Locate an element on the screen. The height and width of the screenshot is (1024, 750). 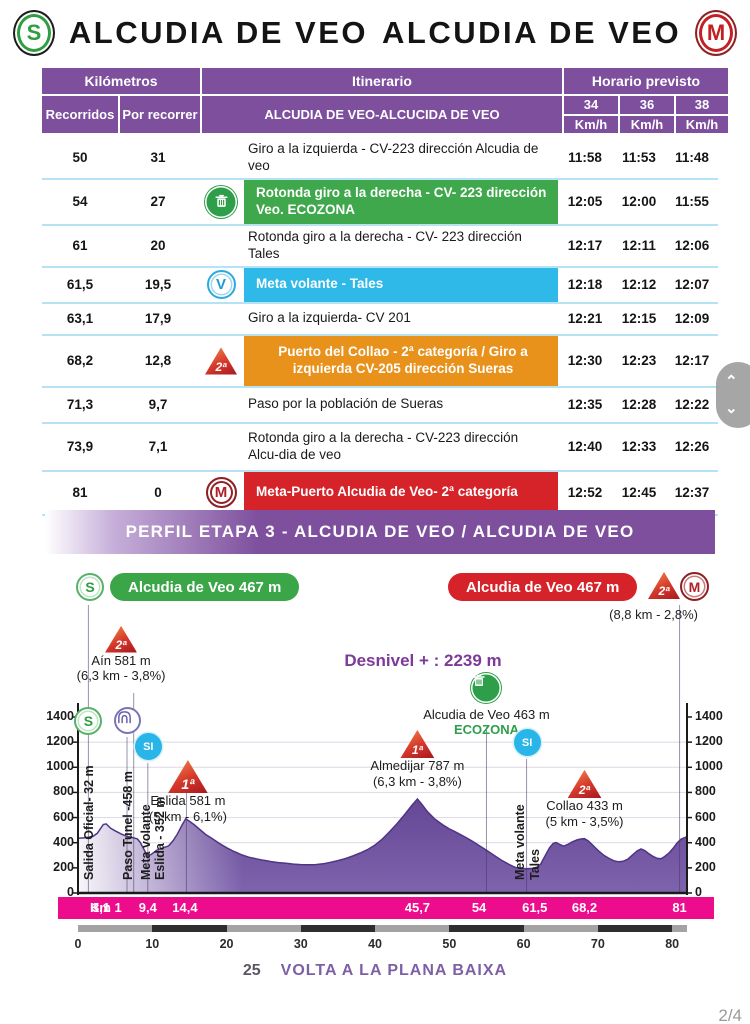
page-indicator: 2/4 is located at coordinates (730, 1015).